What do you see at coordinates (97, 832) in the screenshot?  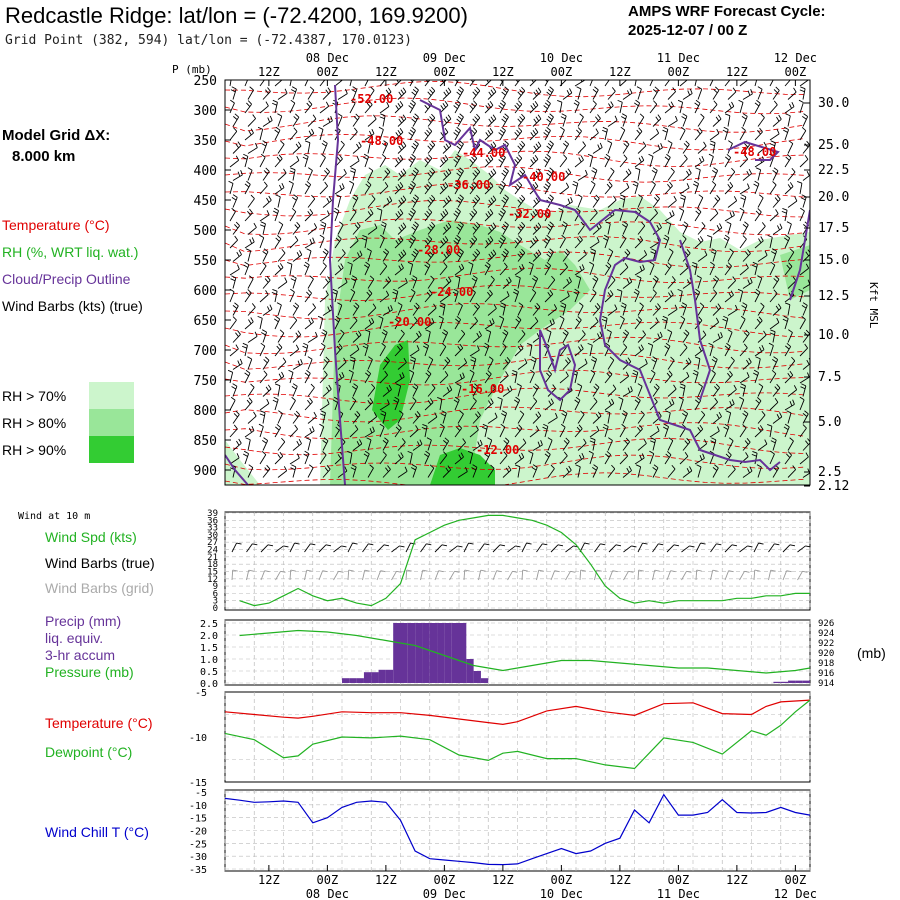 I see `legend-windchill: Wind Chill T (°C)` at bounding box center [97, 832].